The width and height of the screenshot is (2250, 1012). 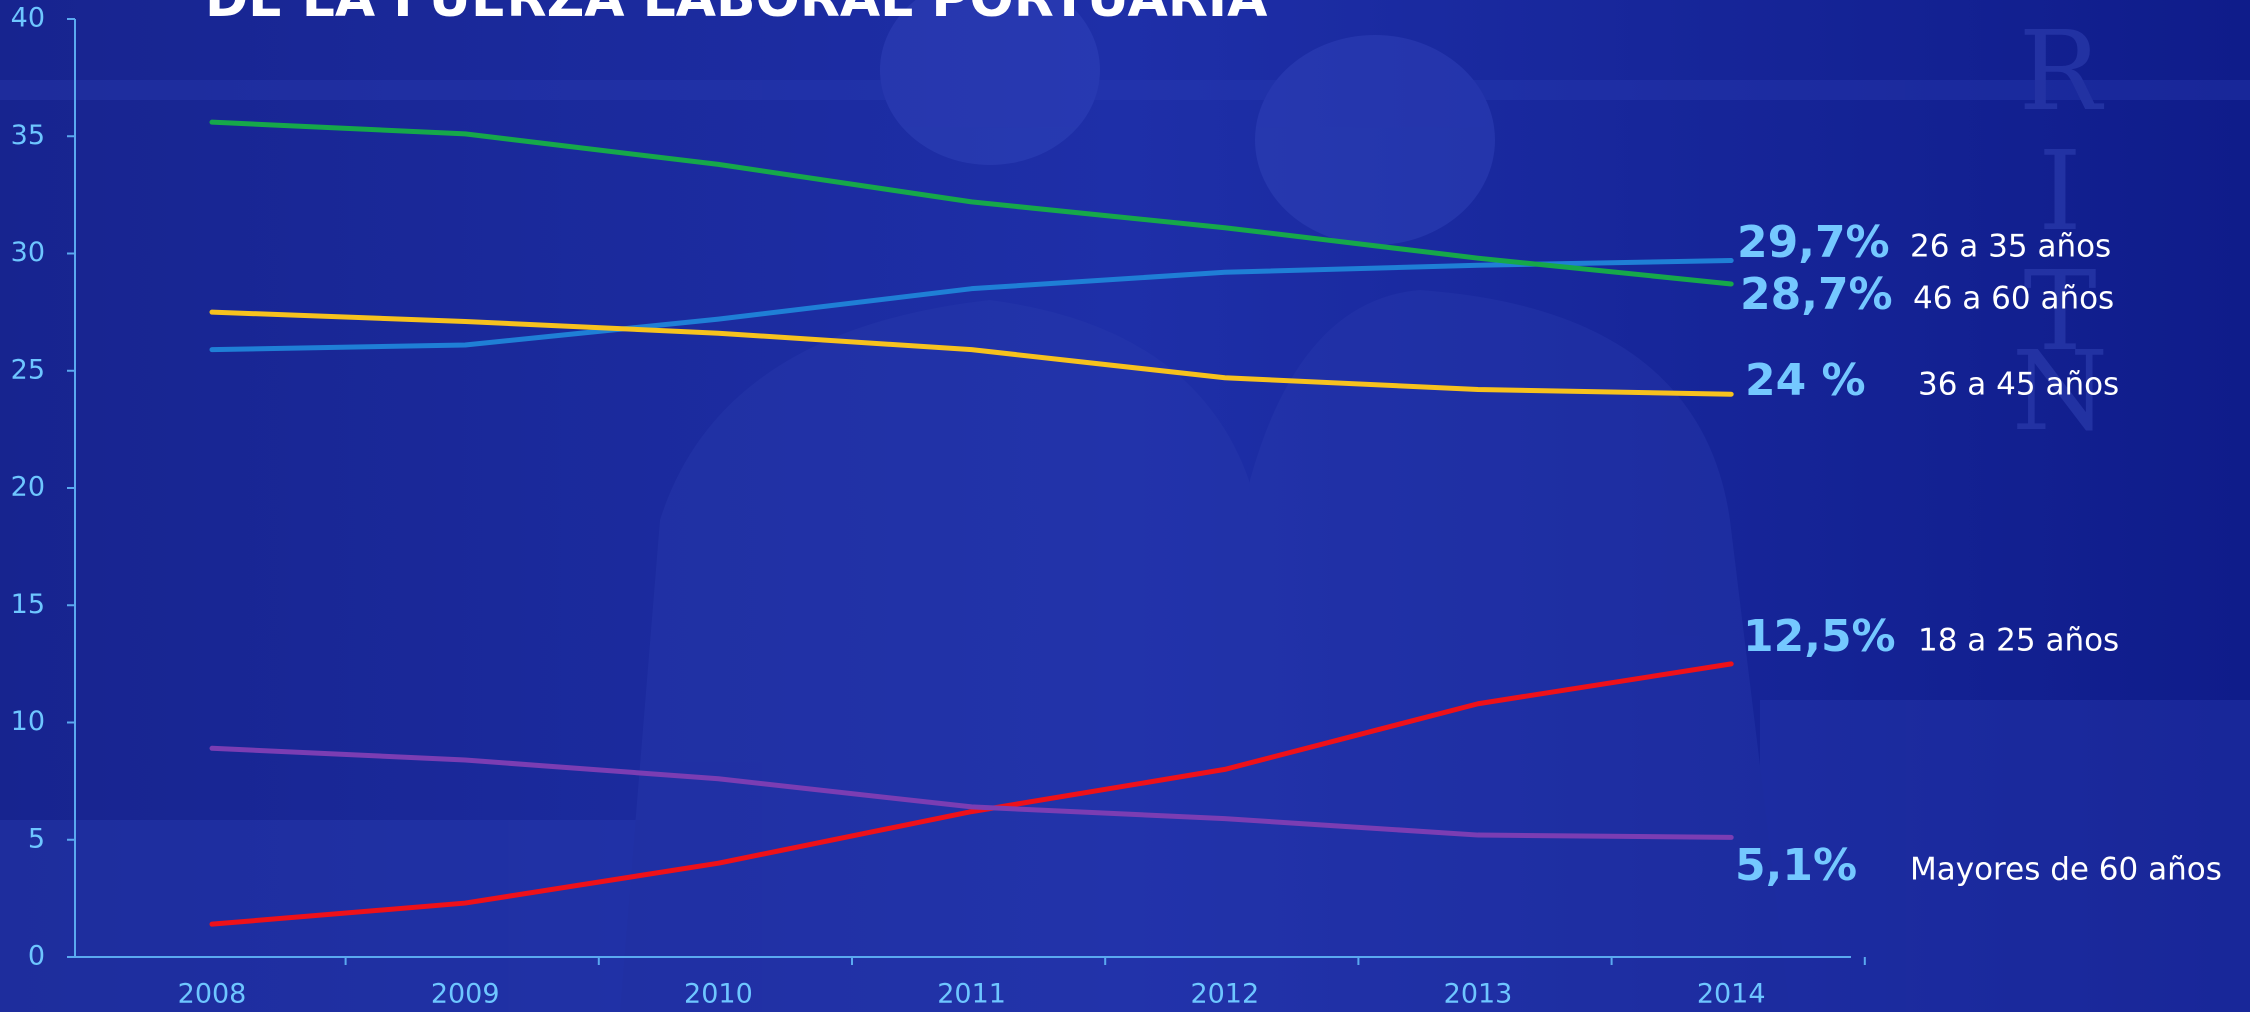 I want to click on x-tick-label: 2009, so click(x=465, y=994).